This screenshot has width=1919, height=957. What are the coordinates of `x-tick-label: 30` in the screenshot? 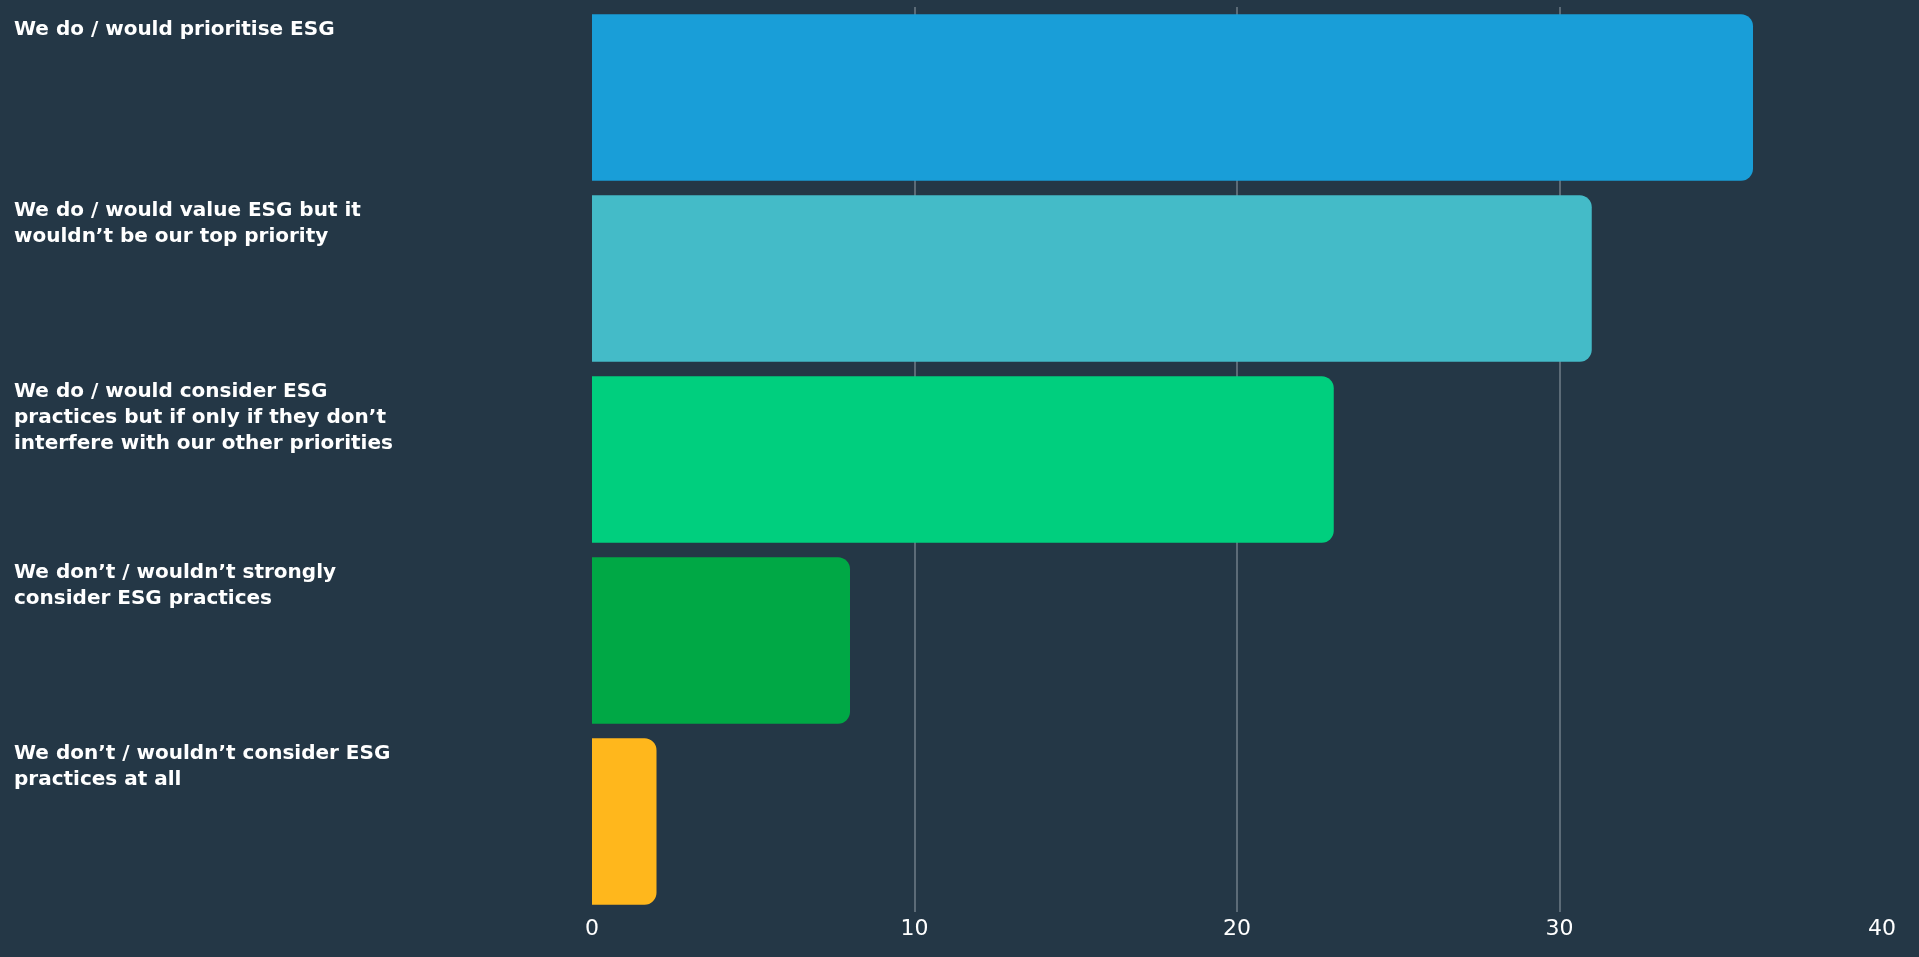 It's located at (1559, 927).